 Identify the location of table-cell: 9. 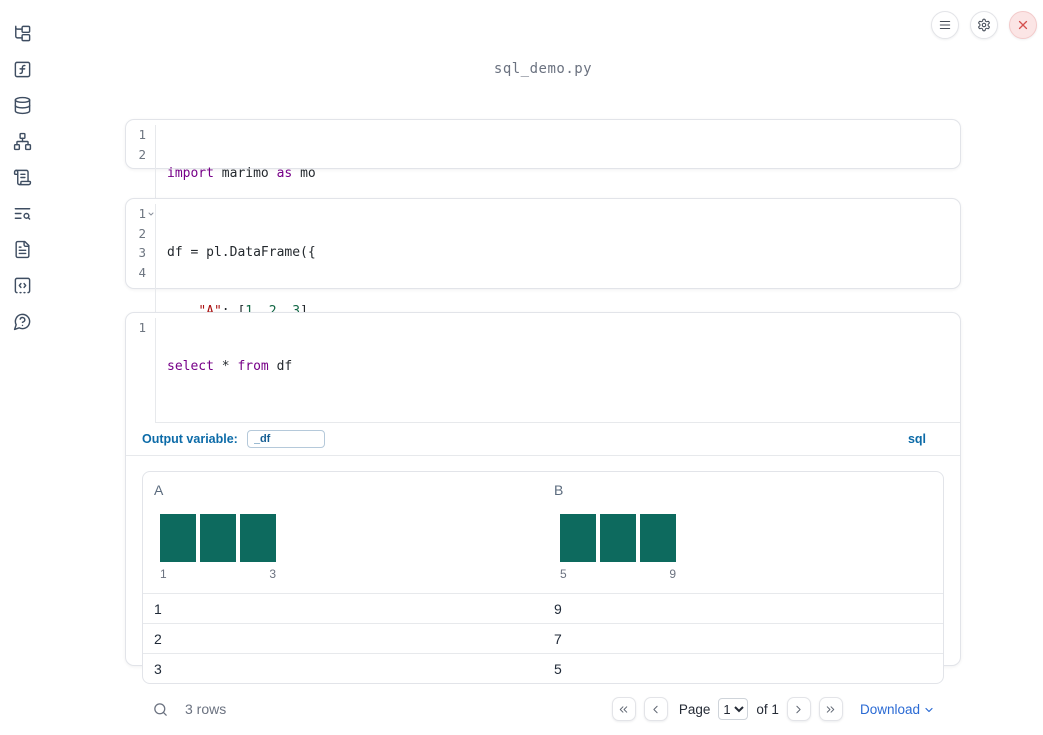
(558, 608).